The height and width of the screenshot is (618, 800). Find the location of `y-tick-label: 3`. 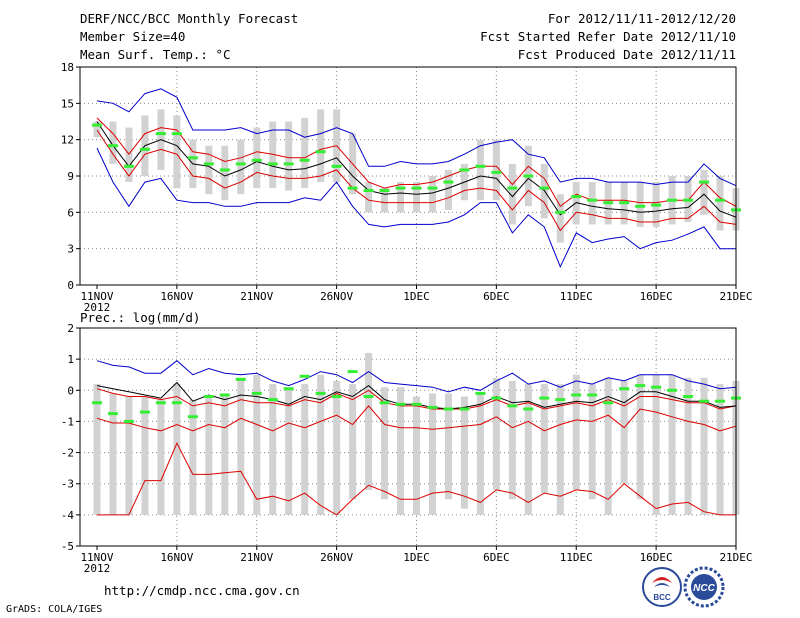

y-tick-label: 3 is located at coordinates (70, 249).